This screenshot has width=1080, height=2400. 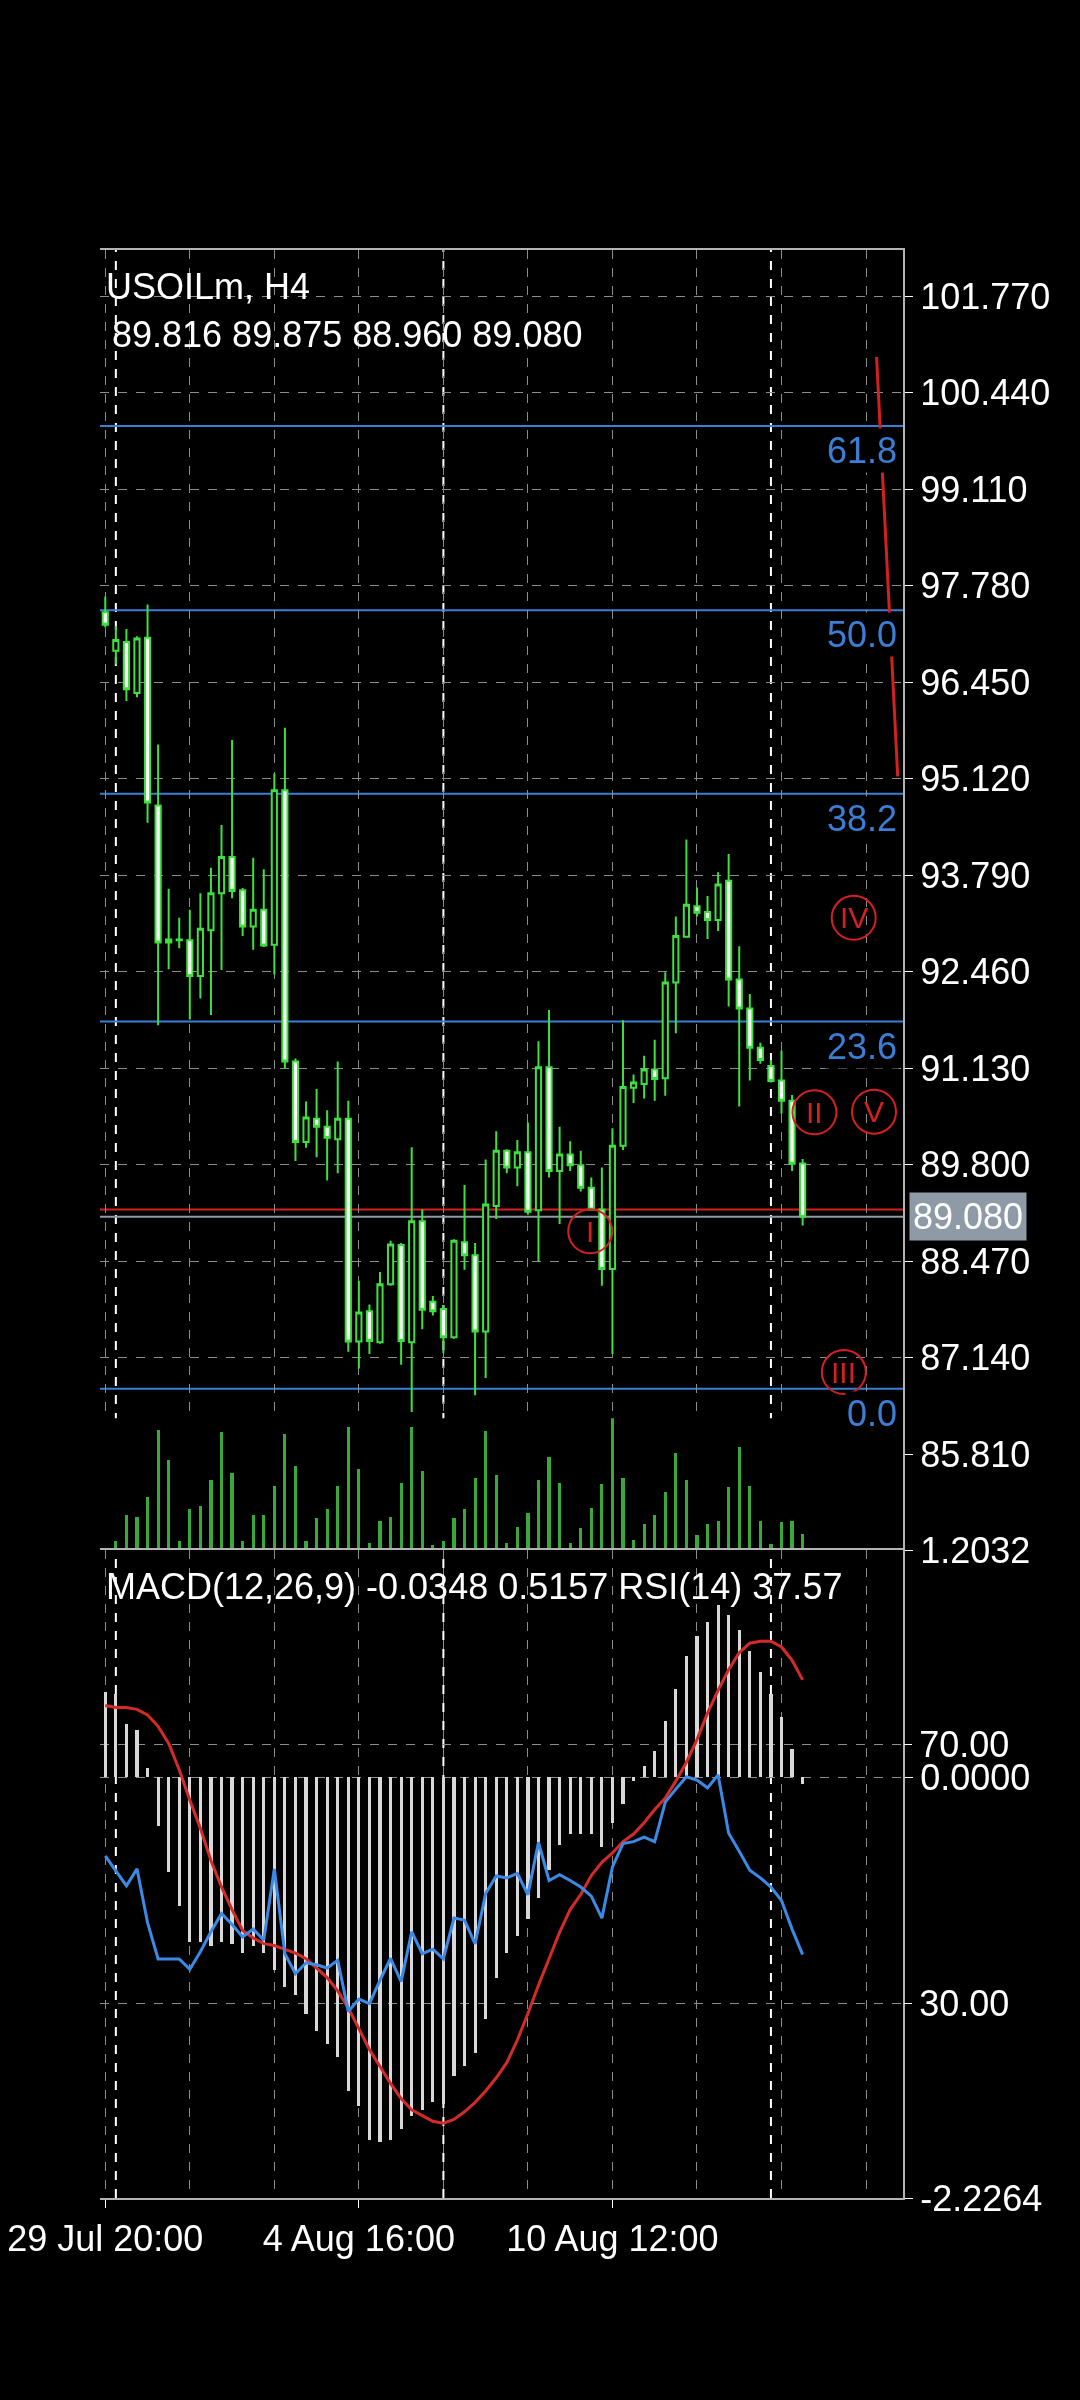 I want to click on y-tick-label: 95.120, so click(x=975, y=779).